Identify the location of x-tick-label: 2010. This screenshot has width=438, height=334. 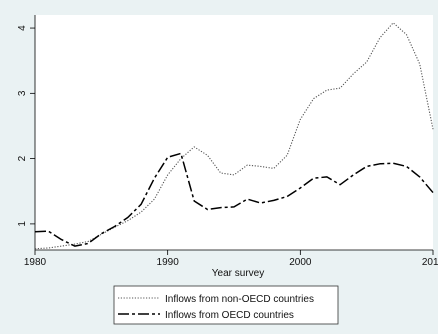
(430, 262).